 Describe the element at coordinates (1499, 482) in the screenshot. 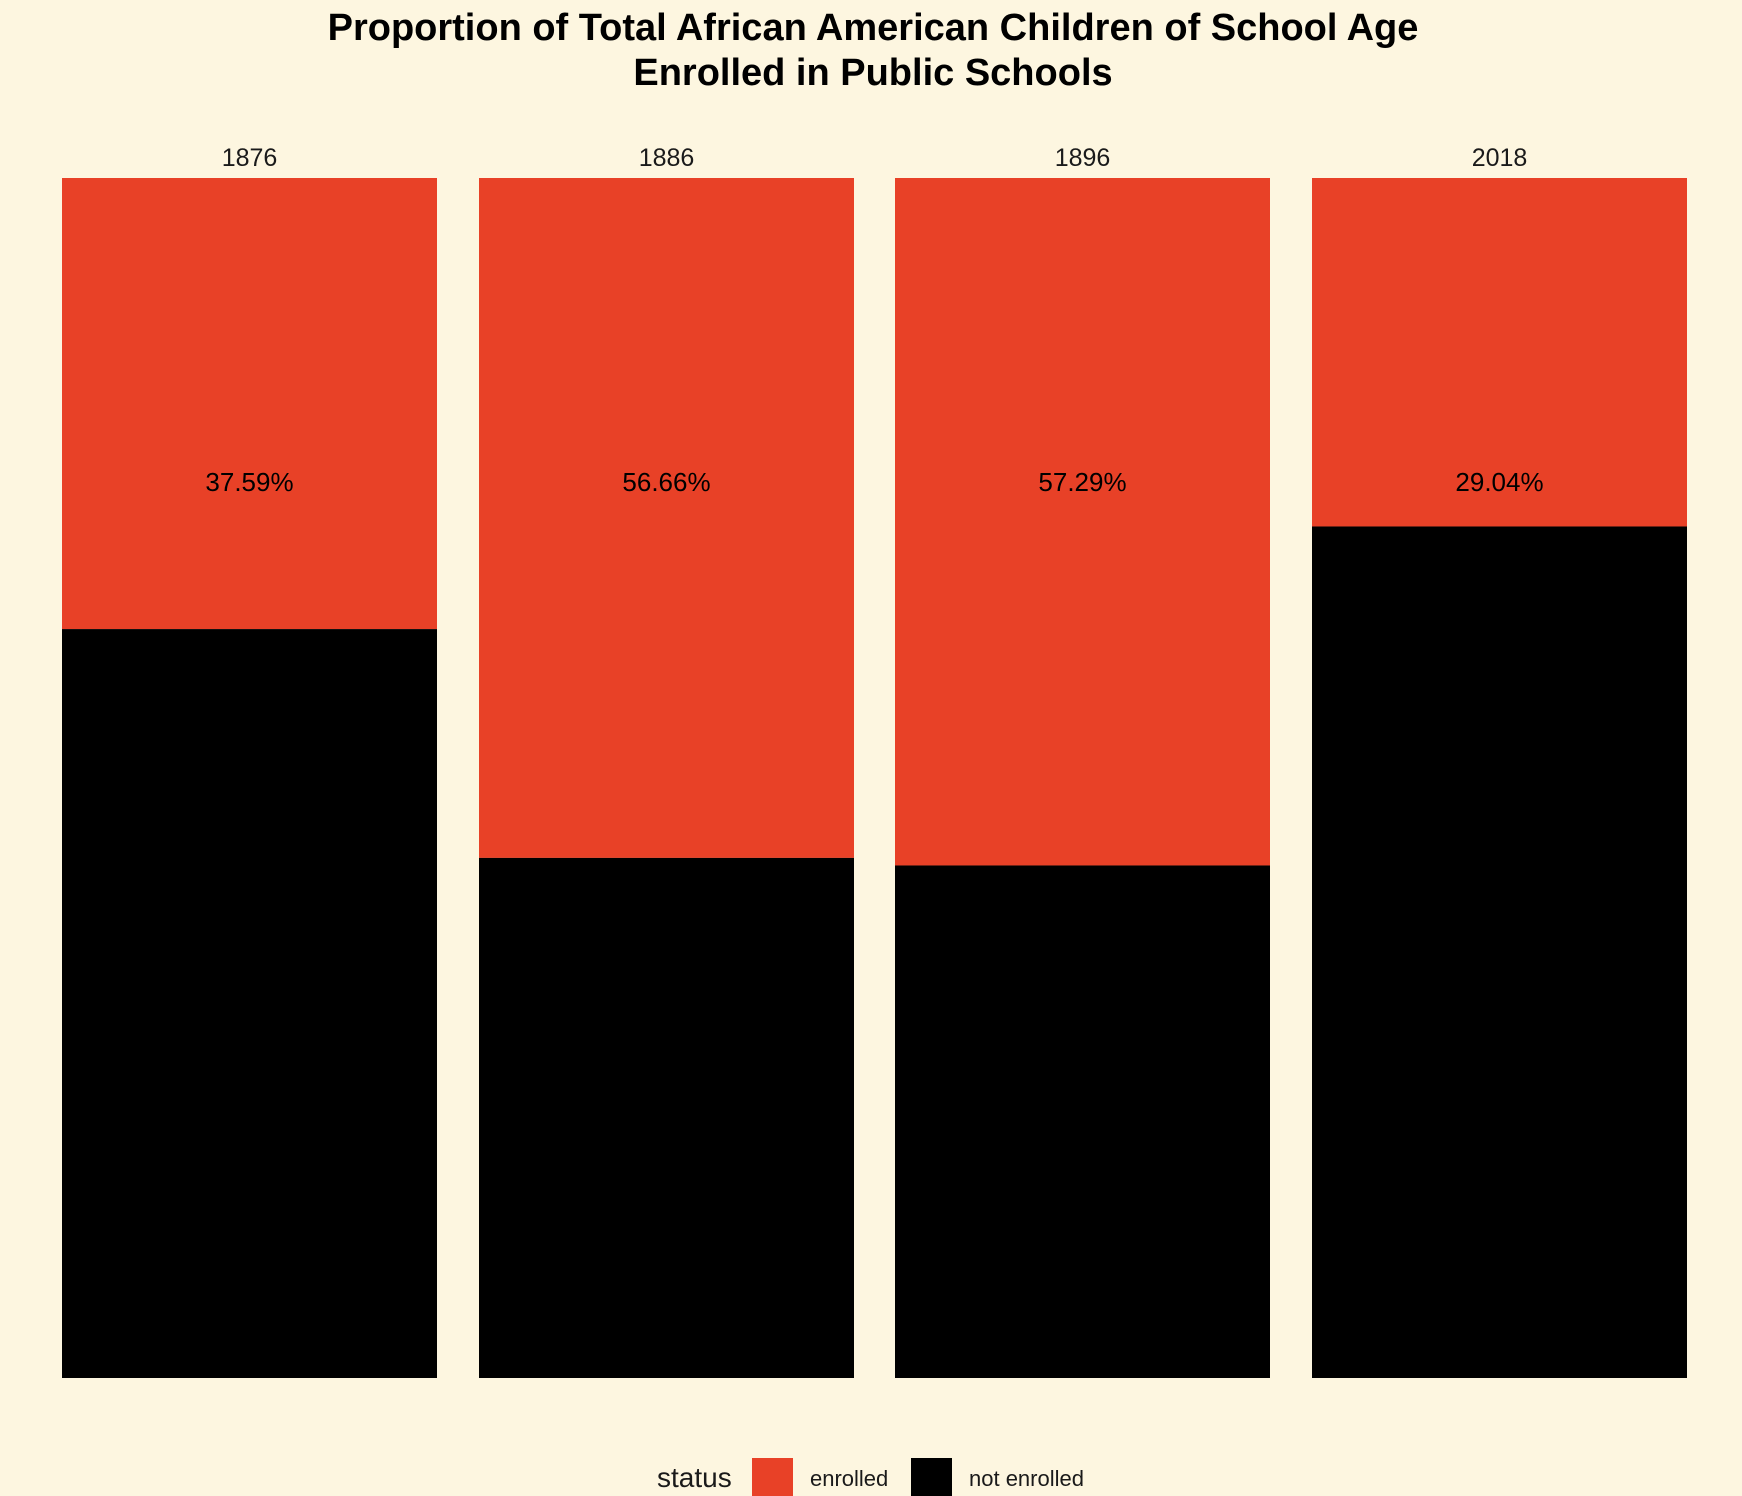

I see `data-label-2018: 29.04%` at that location.